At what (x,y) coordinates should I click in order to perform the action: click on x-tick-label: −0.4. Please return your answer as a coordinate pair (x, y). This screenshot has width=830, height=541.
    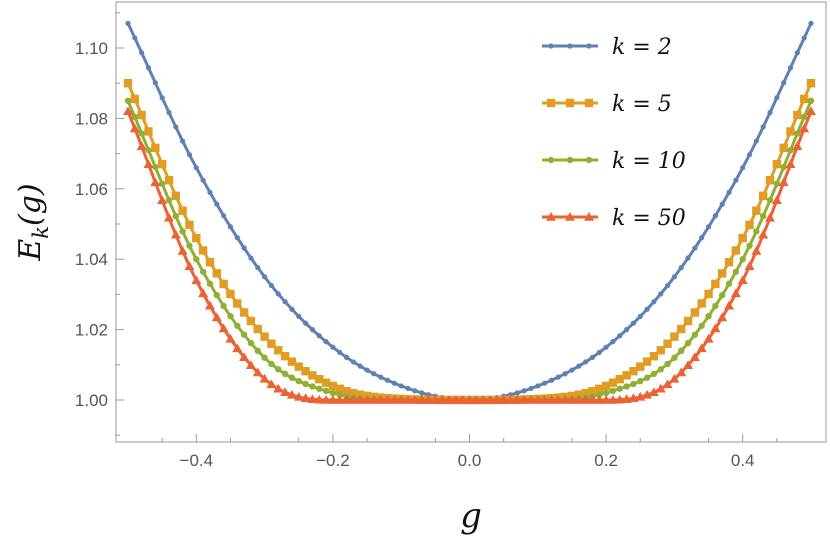
    Looking at the image, I should click on (197, 460).